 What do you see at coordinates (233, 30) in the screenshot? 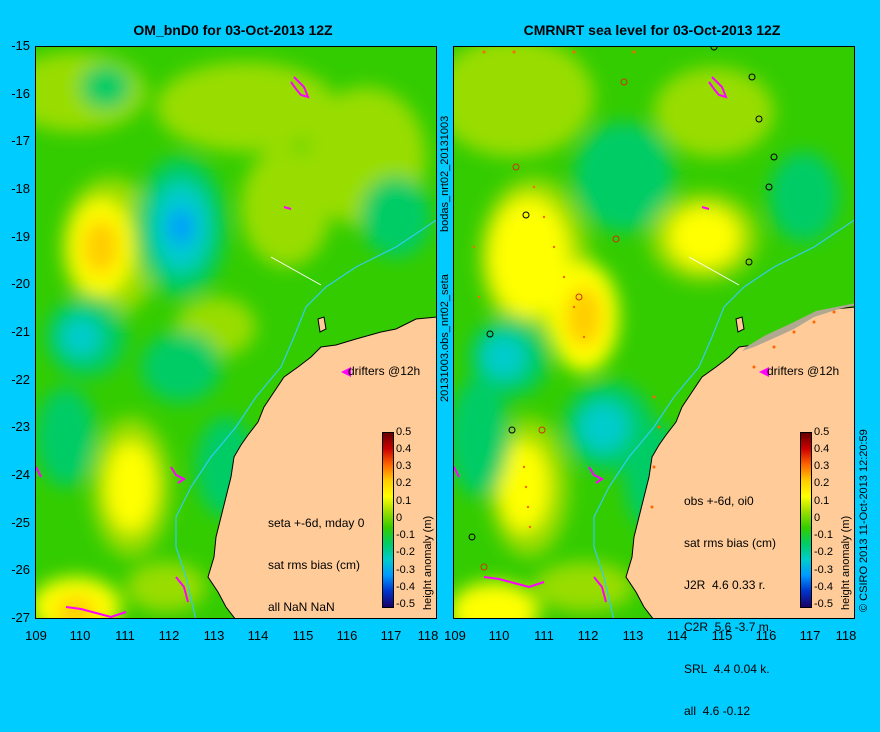
I see `left-panel-title: OM_bnD0 for 03-Oct-2013 12Z` at bounding box center [233, 30].